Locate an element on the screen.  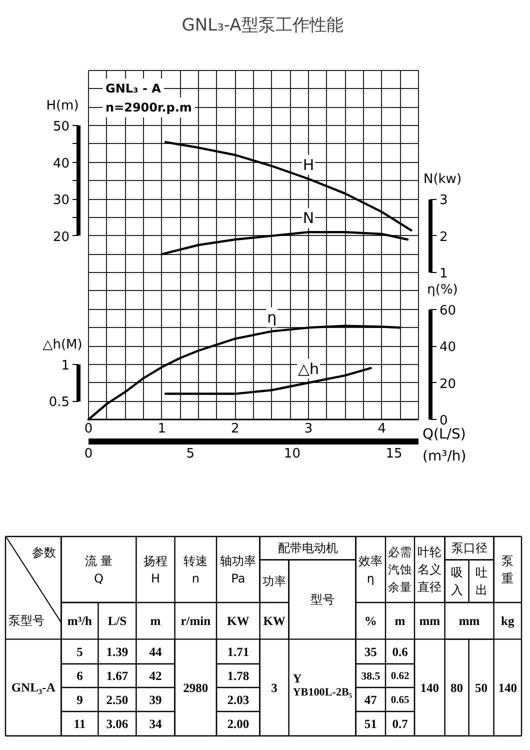
text: 39 is located at coordinates (155, 700).